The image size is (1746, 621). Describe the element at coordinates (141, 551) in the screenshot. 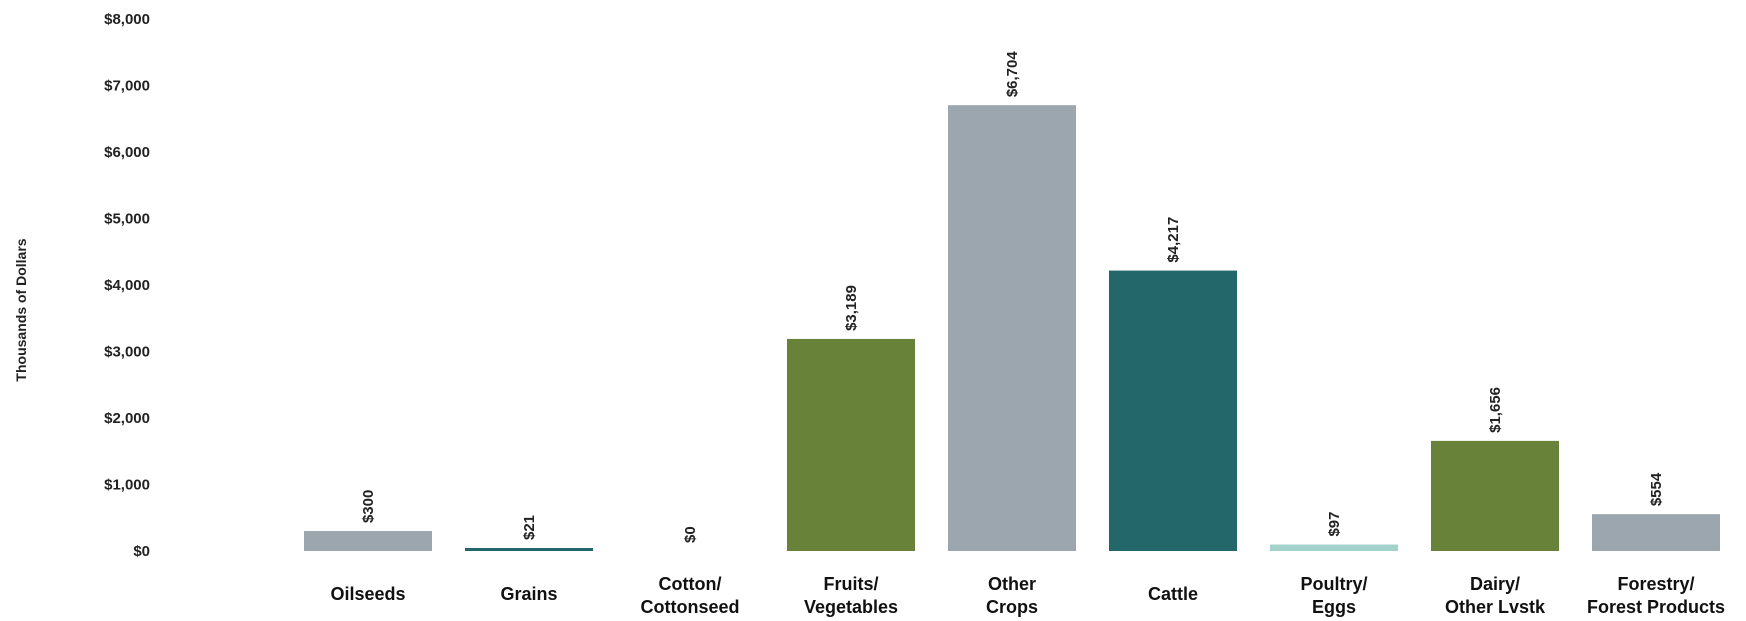

I see `y-tick-label: $0` at that location.